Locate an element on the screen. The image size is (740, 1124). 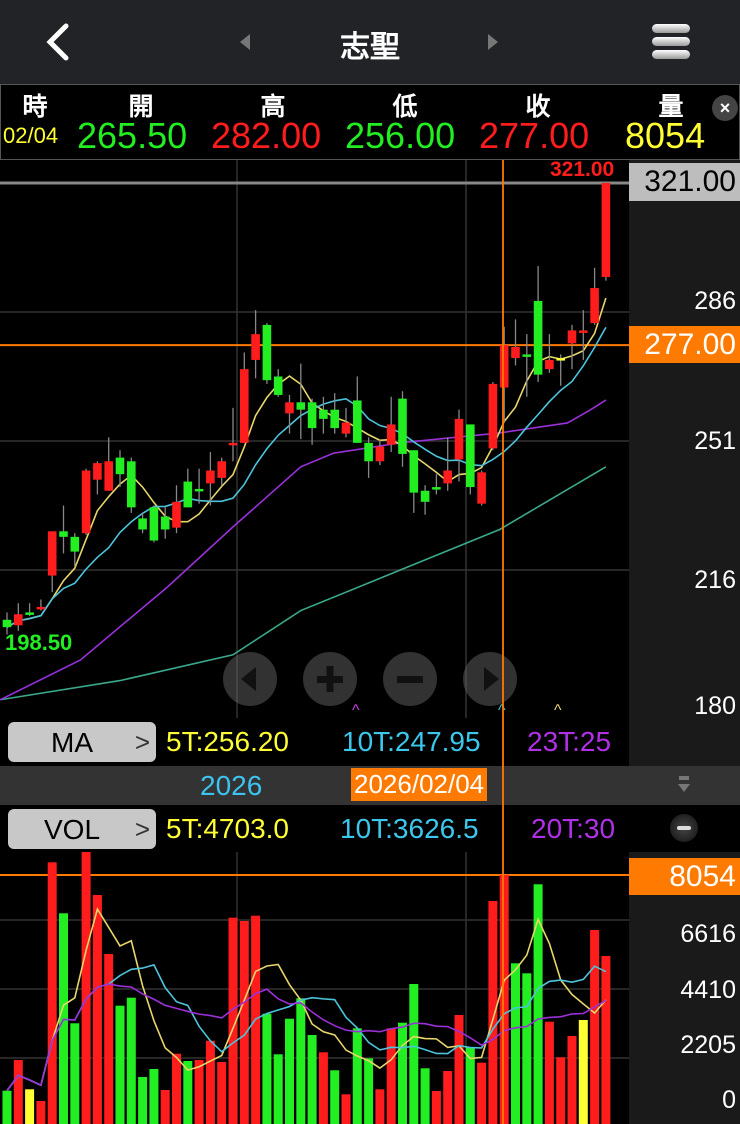
min-price-marker: 198.50 is located at coordinates (39, 642).